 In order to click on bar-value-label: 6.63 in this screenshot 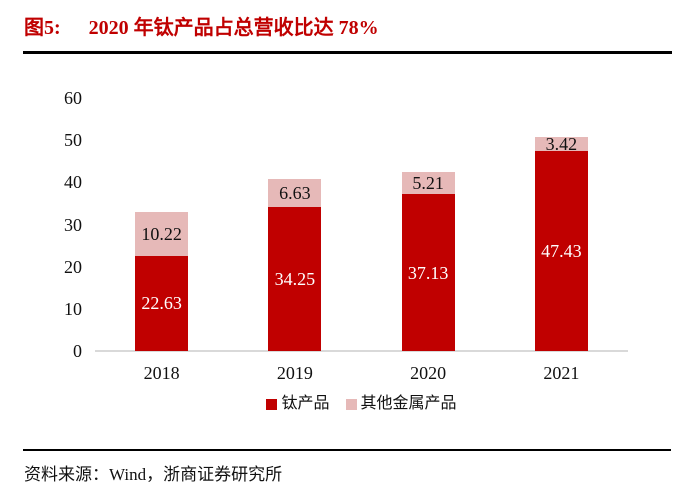, I will do `click(295, 192)`.